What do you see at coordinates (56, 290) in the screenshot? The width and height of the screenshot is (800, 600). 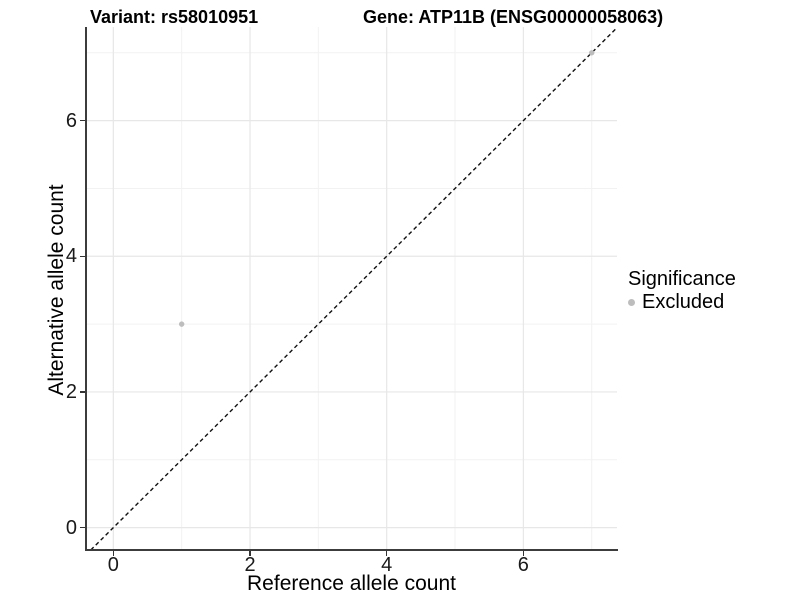 I see `y-axis-title: Alternative allele count` at bounding box center [56, 290].